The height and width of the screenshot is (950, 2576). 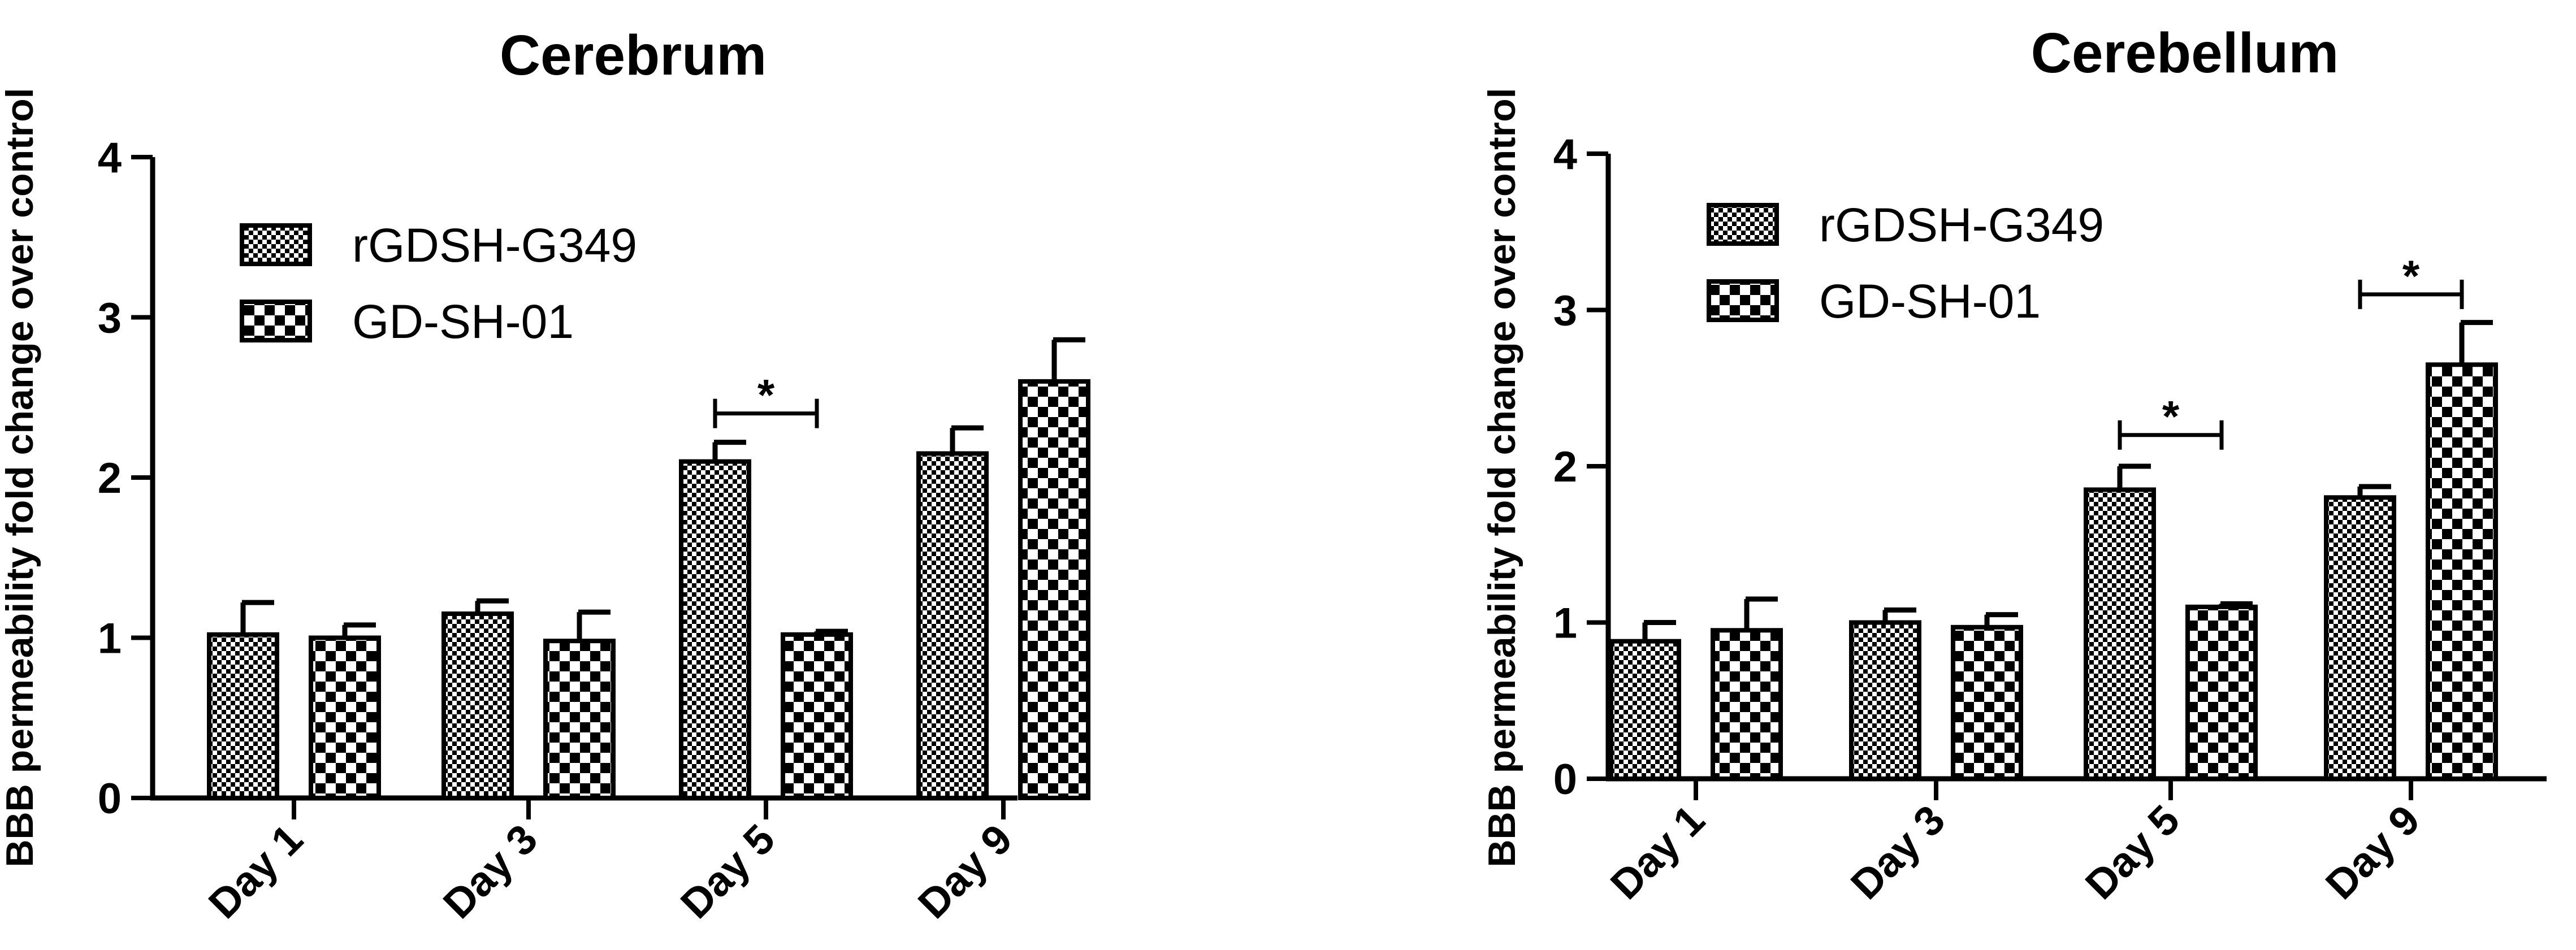 What do you see at coordinates (2185, 53) in the screenshot?
I see `chart-title: Cerebellum` at bounding box center [2185, 53].